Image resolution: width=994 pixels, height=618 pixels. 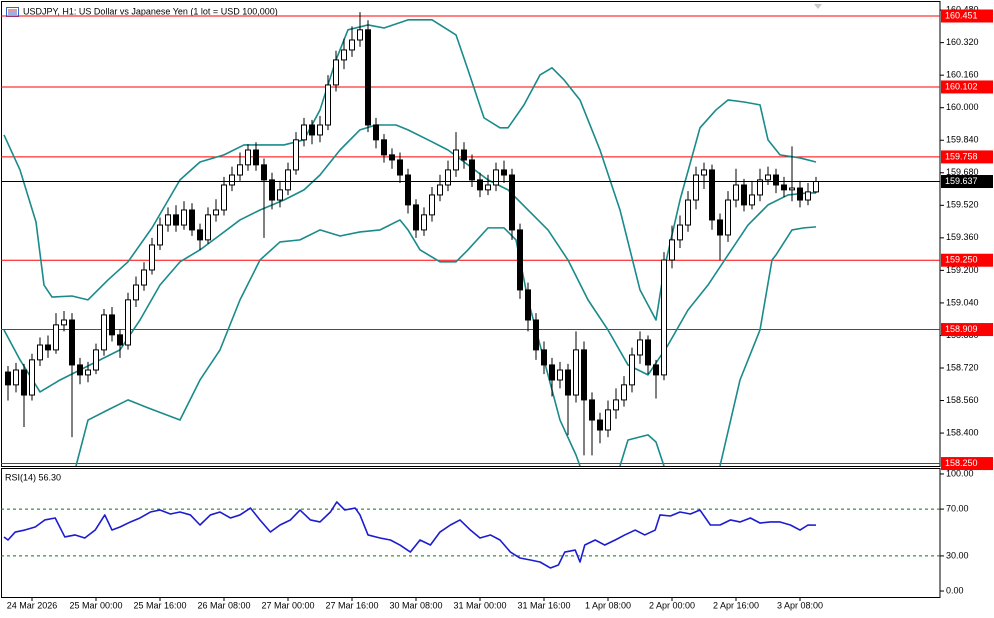 What do you see at coordinates (962, 140) in the screenshot?
I see `y-tick-label: 159.840` at bounding box center [962, 140].